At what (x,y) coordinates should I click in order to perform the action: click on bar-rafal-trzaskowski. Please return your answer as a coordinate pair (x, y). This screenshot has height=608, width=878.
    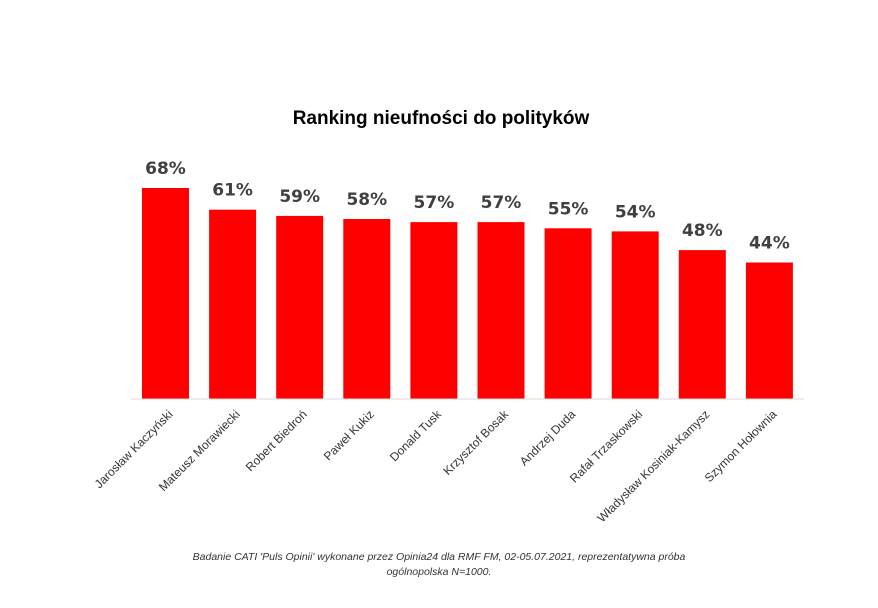
    Looking at the image, I should click on (635, 315).